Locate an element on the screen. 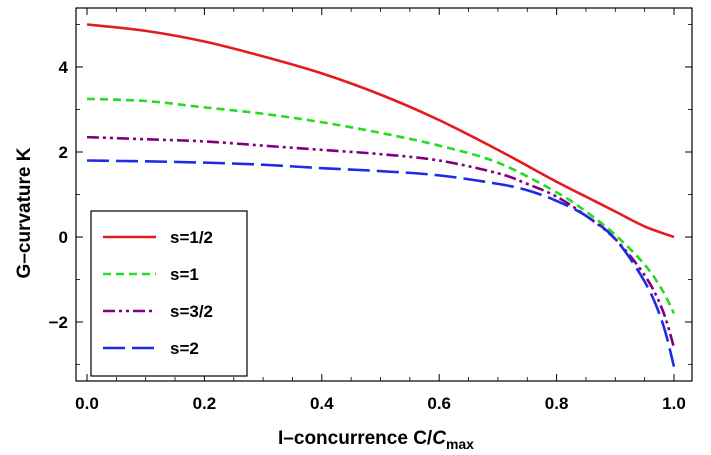  x-tick-label: 0.2 is located at coordinates (205, 403).